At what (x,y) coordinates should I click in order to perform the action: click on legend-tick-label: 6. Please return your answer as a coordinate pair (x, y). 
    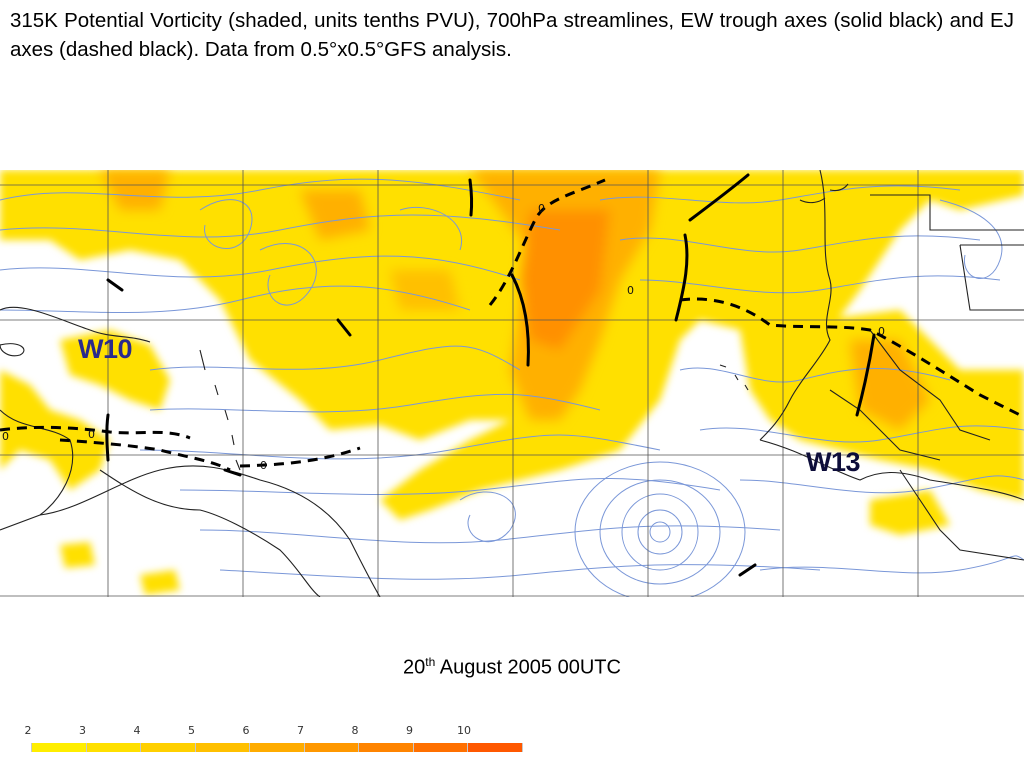
    Looking at the image, I should click on (246, 730).